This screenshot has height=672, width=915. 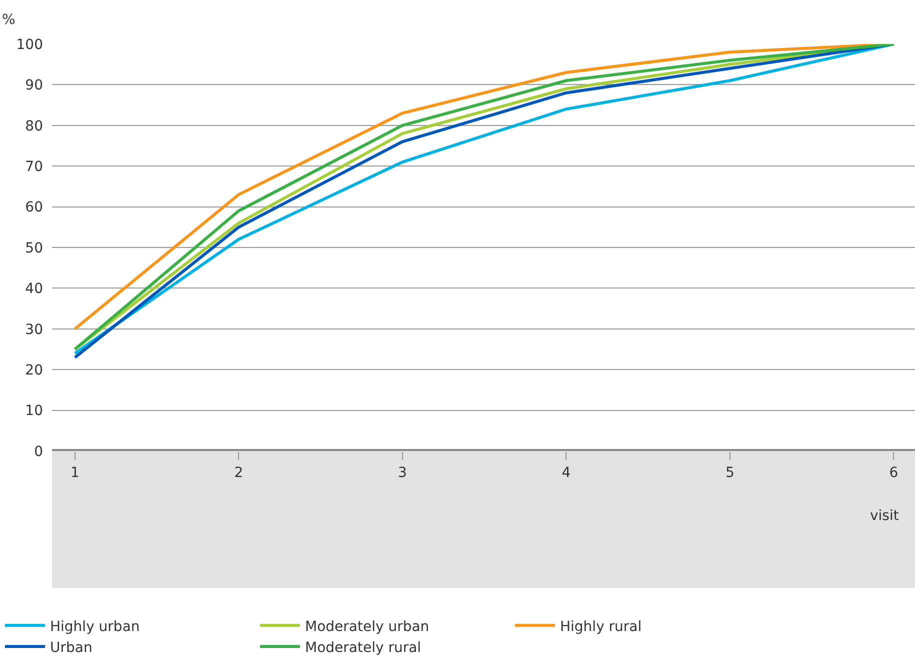 I want to click on x-tick-label: 3, so click(x=402, y=472).